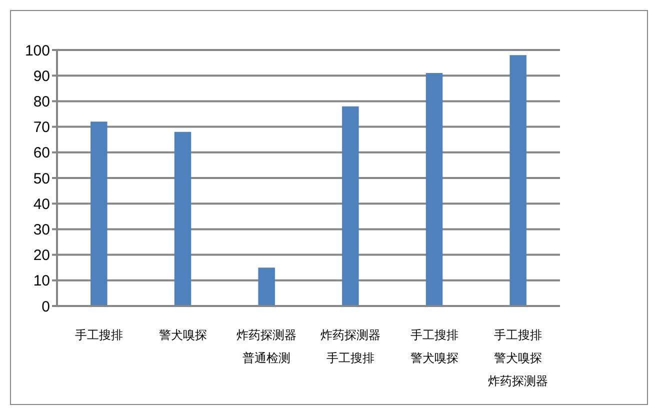  Describe the element at coordinates (434, 346) in the screenshot. I see `x-tick-label: 手工搜排警犬嗅探` at that location.